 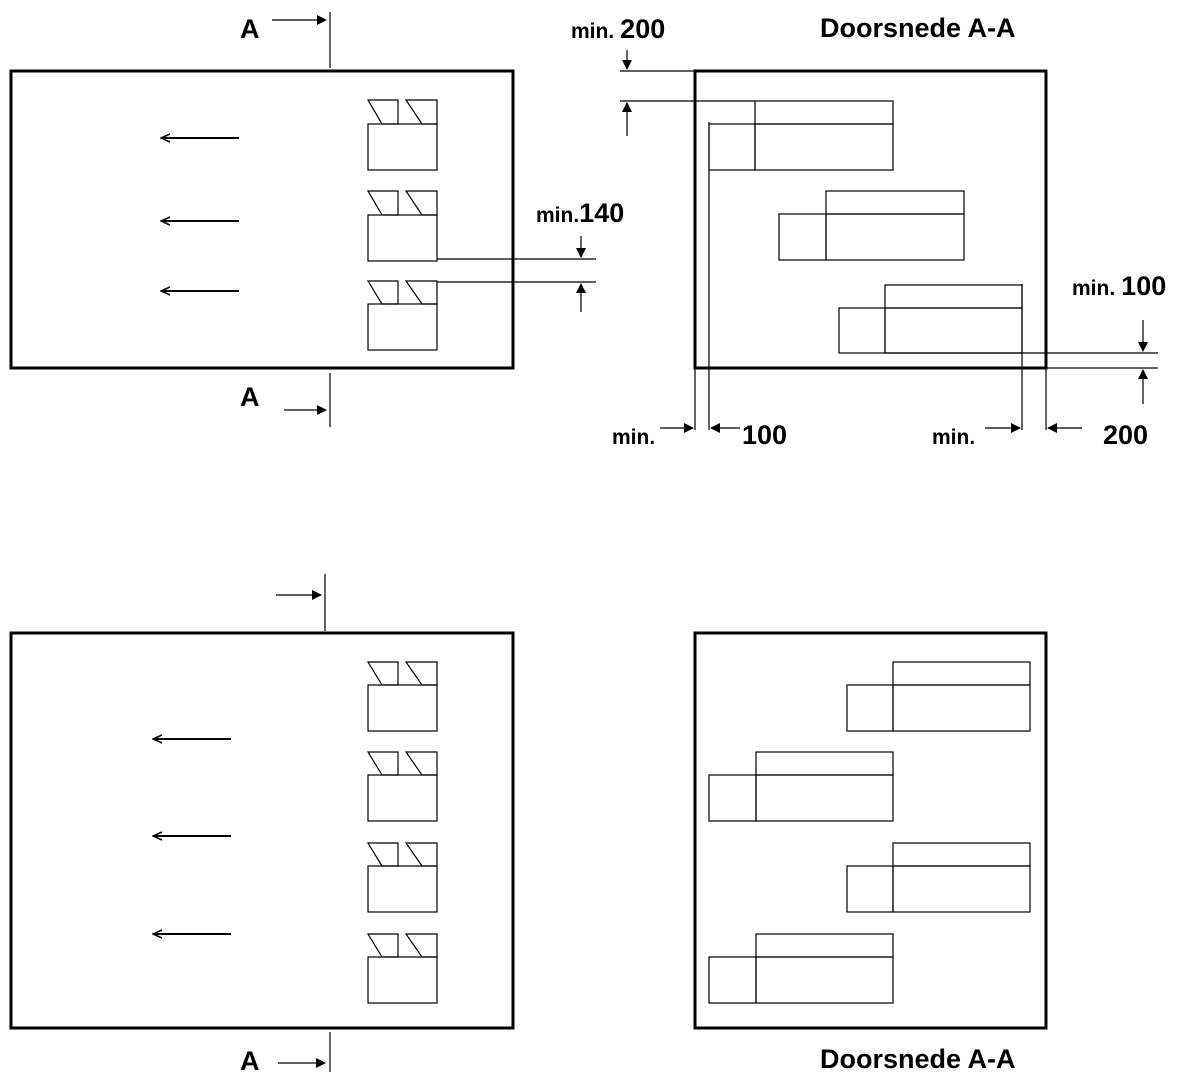 I want to click on dim-200-top-label: min. 200, so click(x=618, y=29).